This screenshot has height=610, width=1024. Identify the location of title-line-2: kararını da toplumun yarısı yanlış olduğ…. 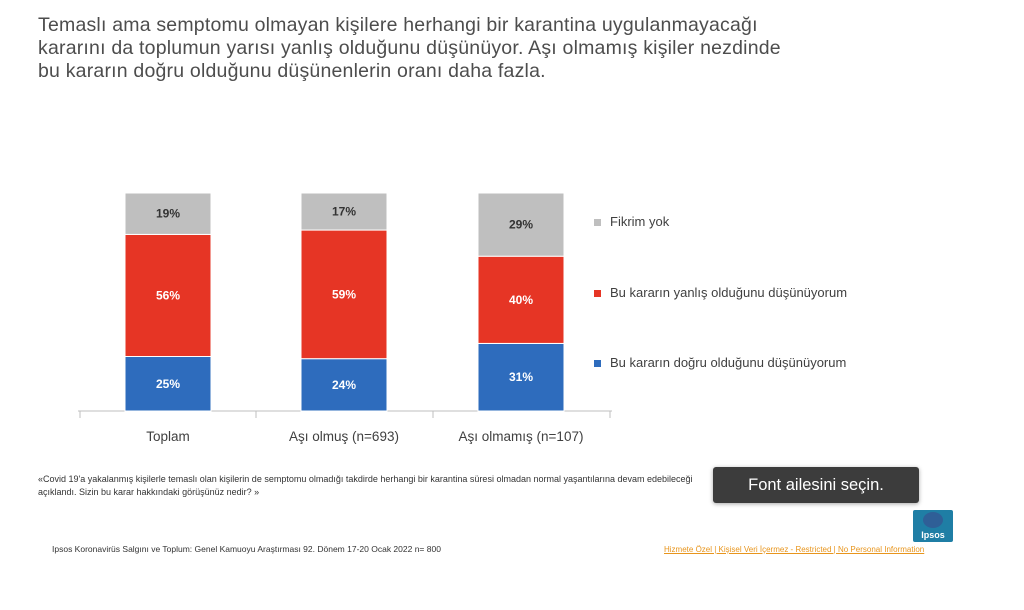
(409, 48).